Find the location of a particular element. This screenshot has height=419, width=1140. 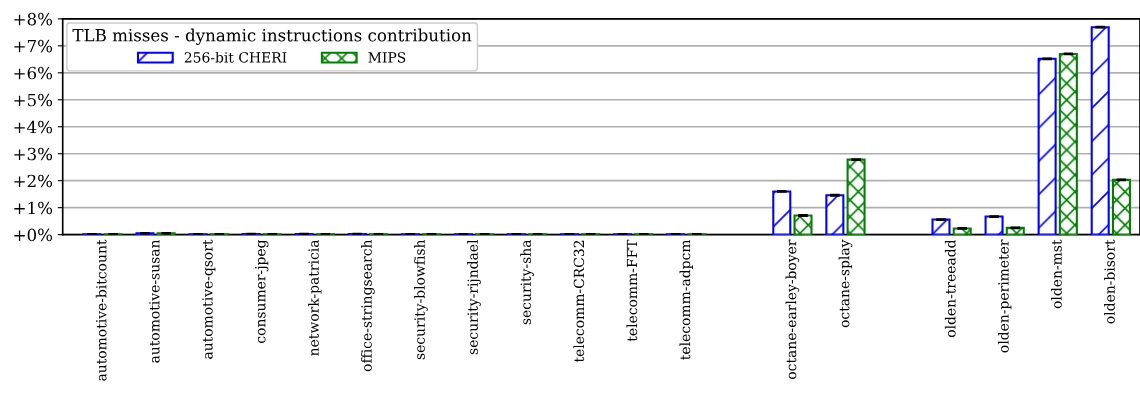

legend-label: MIPS is located at coordinates (387, 57).